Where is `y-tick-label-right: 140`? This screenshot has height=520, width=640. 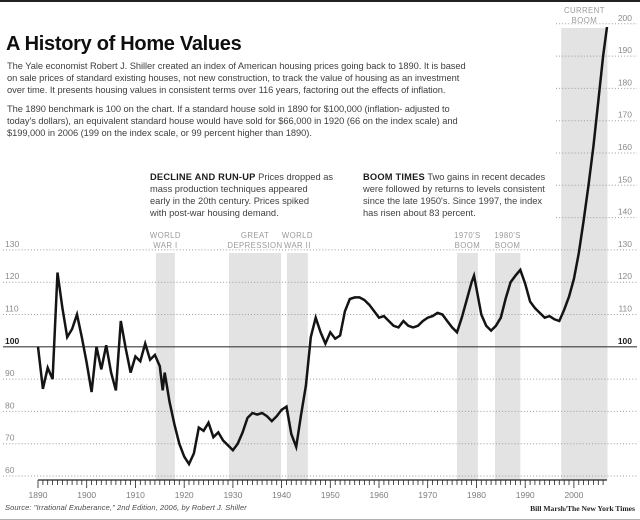 y-tick-label-right: 140 is located at coordinates (625, 212).